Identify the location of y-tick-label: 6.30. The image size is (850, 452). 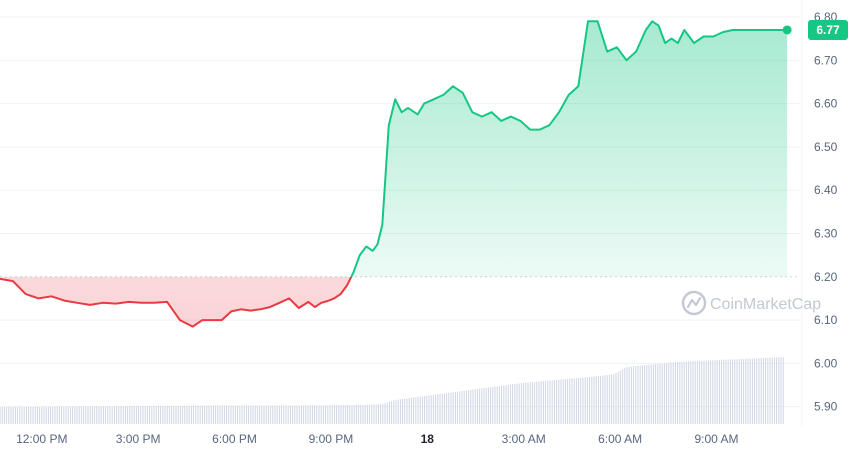
(826, 233).